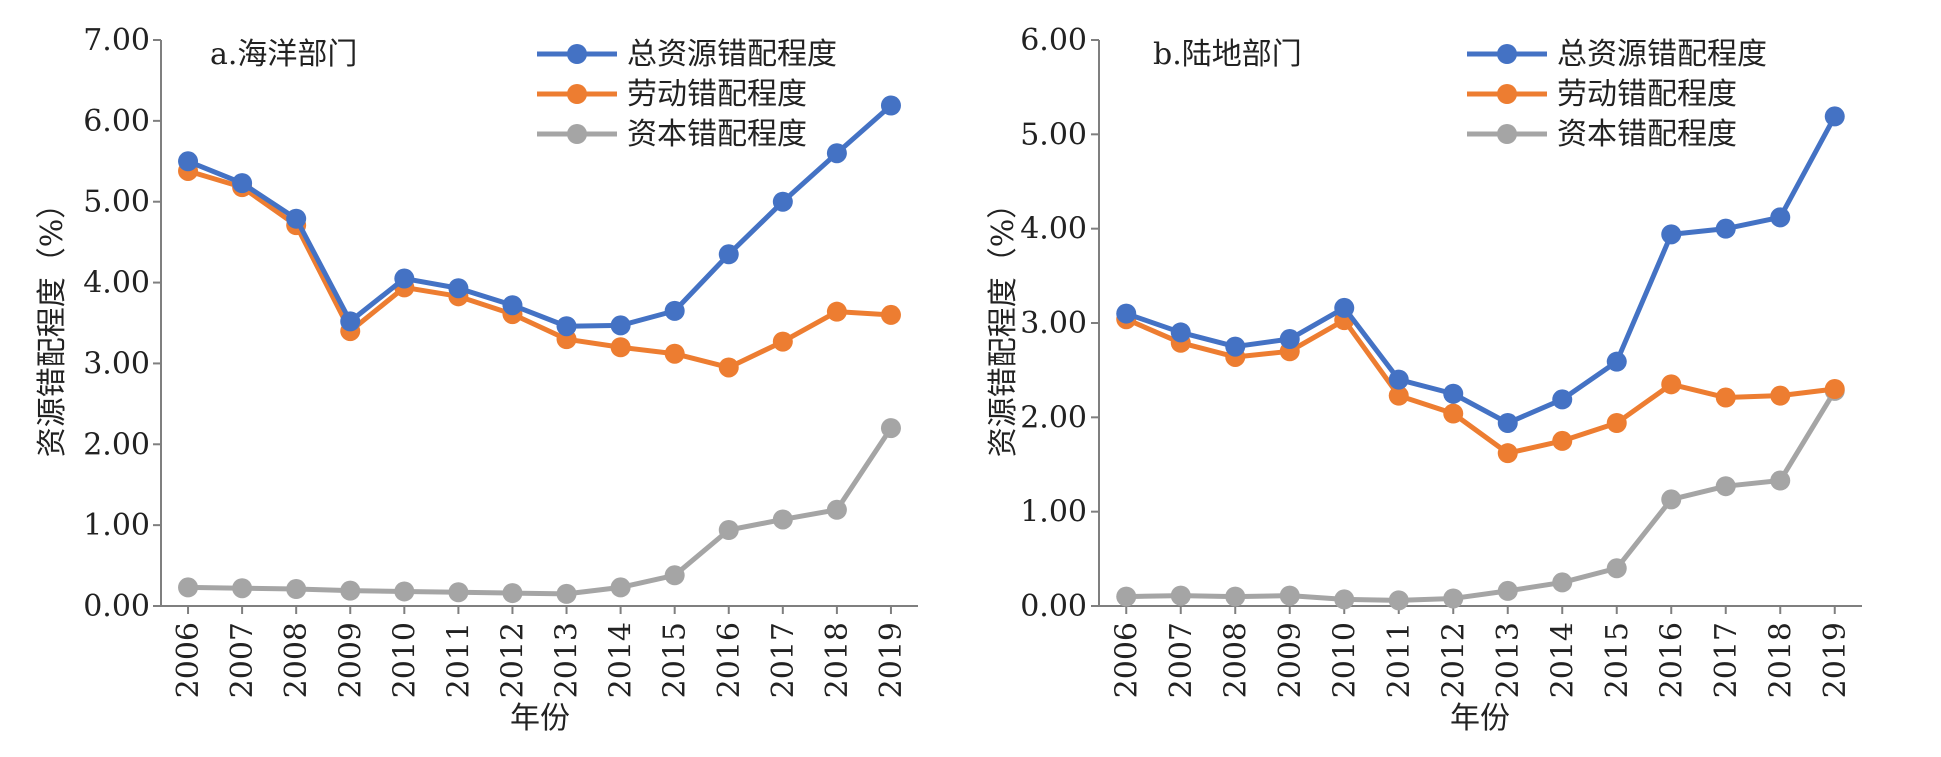 Image resolution: width=1941 pixels, height=757 pixels. I want to click on panel-title: a.海洋部门, so click(283, 54).